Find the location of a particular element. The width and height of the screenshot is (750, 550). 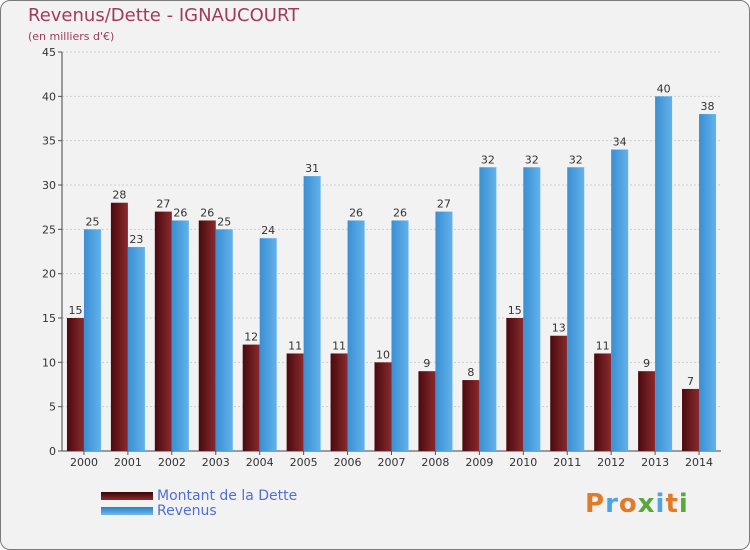

y-tick-label: 15 is located at coordinates (49, 318).